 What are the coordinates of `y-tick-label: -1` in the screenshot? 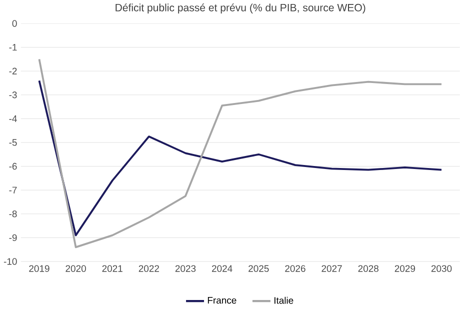 It's located at (13, 47).